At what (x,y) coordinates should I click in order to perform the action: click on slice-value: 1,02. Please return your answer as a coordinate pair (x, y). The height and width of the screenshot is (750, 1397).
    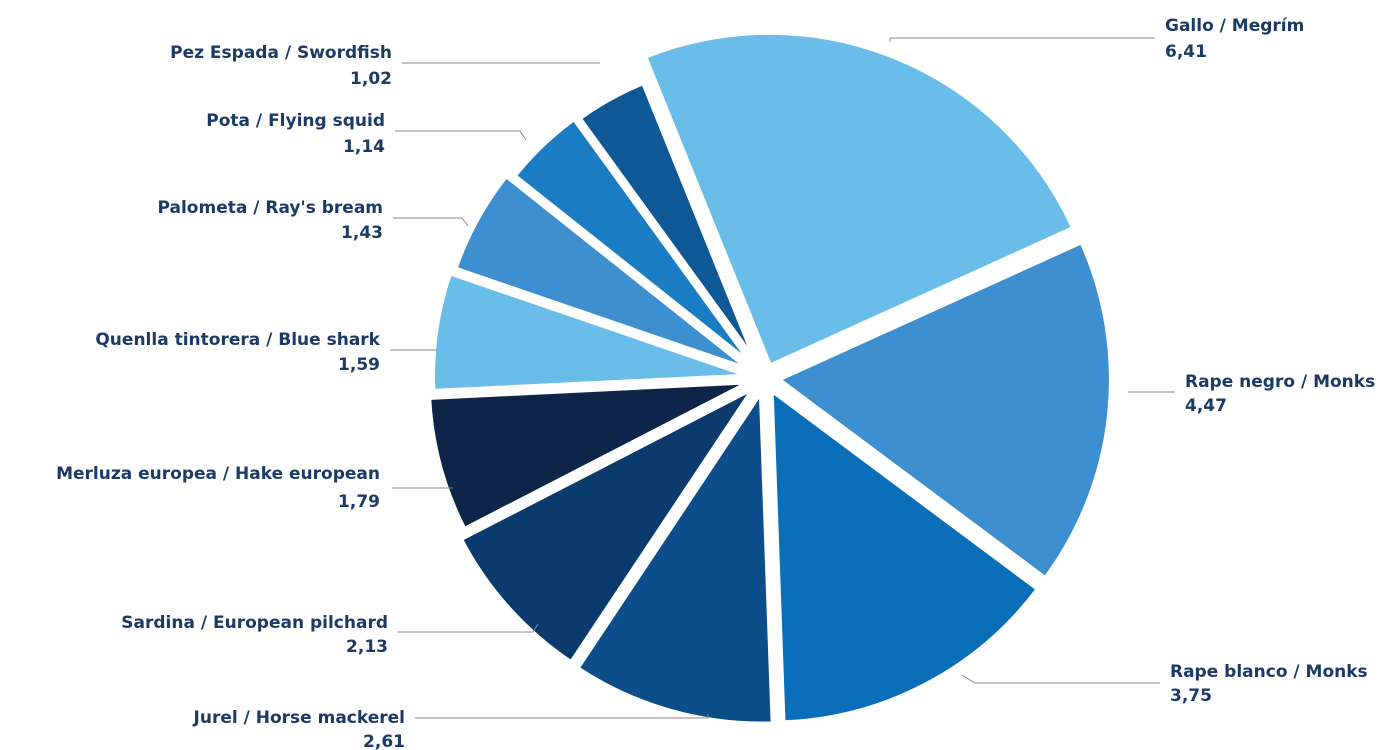
    Looking at the image, I should click on (371, 79).